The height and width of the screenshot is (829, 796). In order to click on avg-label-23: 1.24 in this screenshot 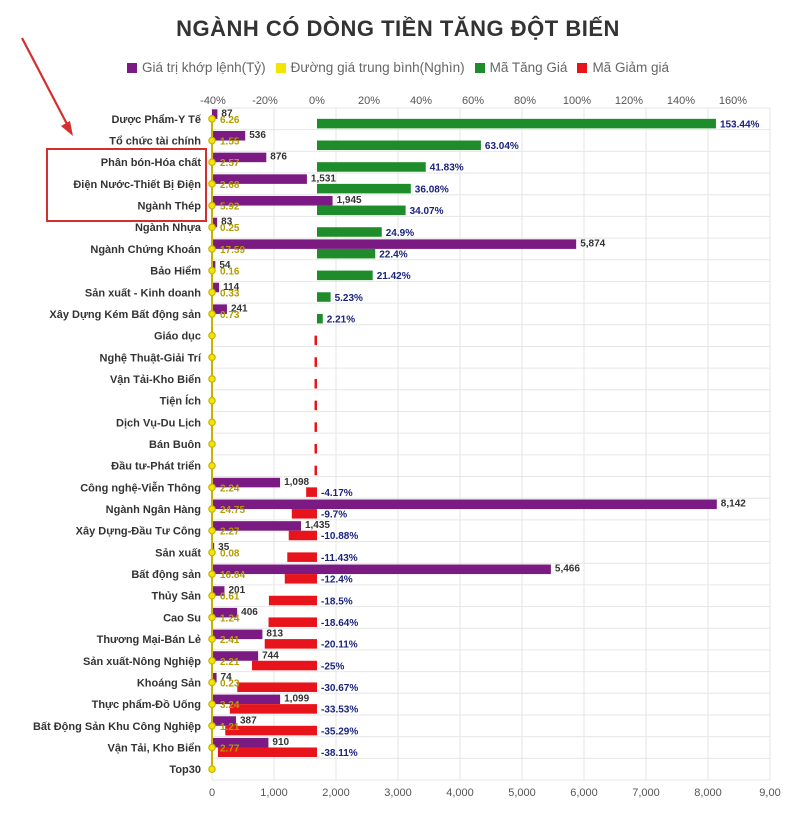, I will do `click(230, 618)`.